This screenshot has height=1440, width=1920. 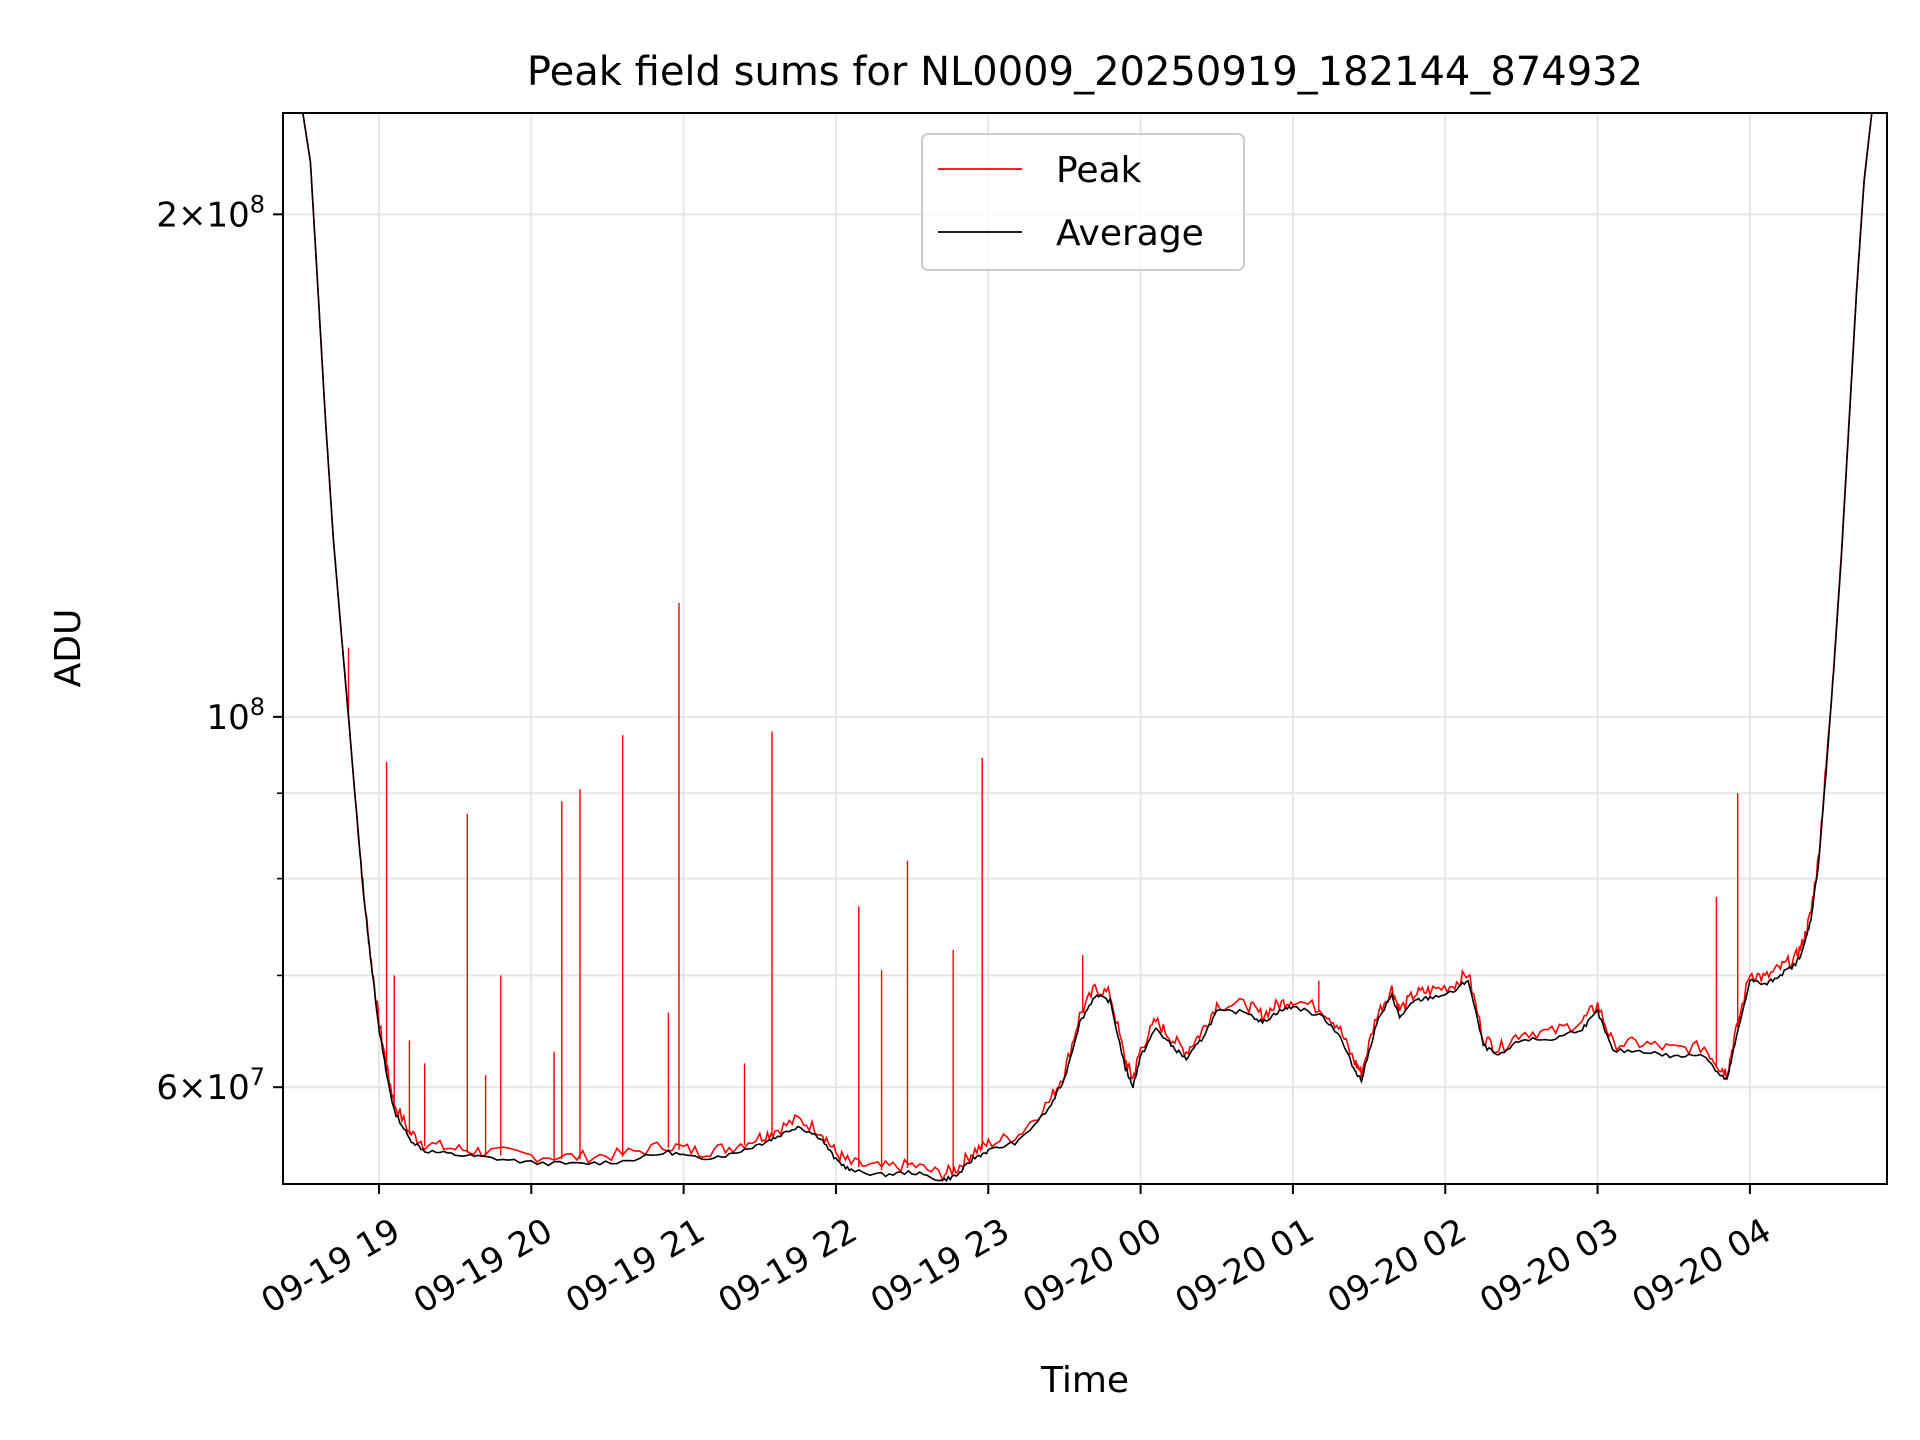 I want to click on legend-peak-label: Peak, so click(x=1099, y=170).